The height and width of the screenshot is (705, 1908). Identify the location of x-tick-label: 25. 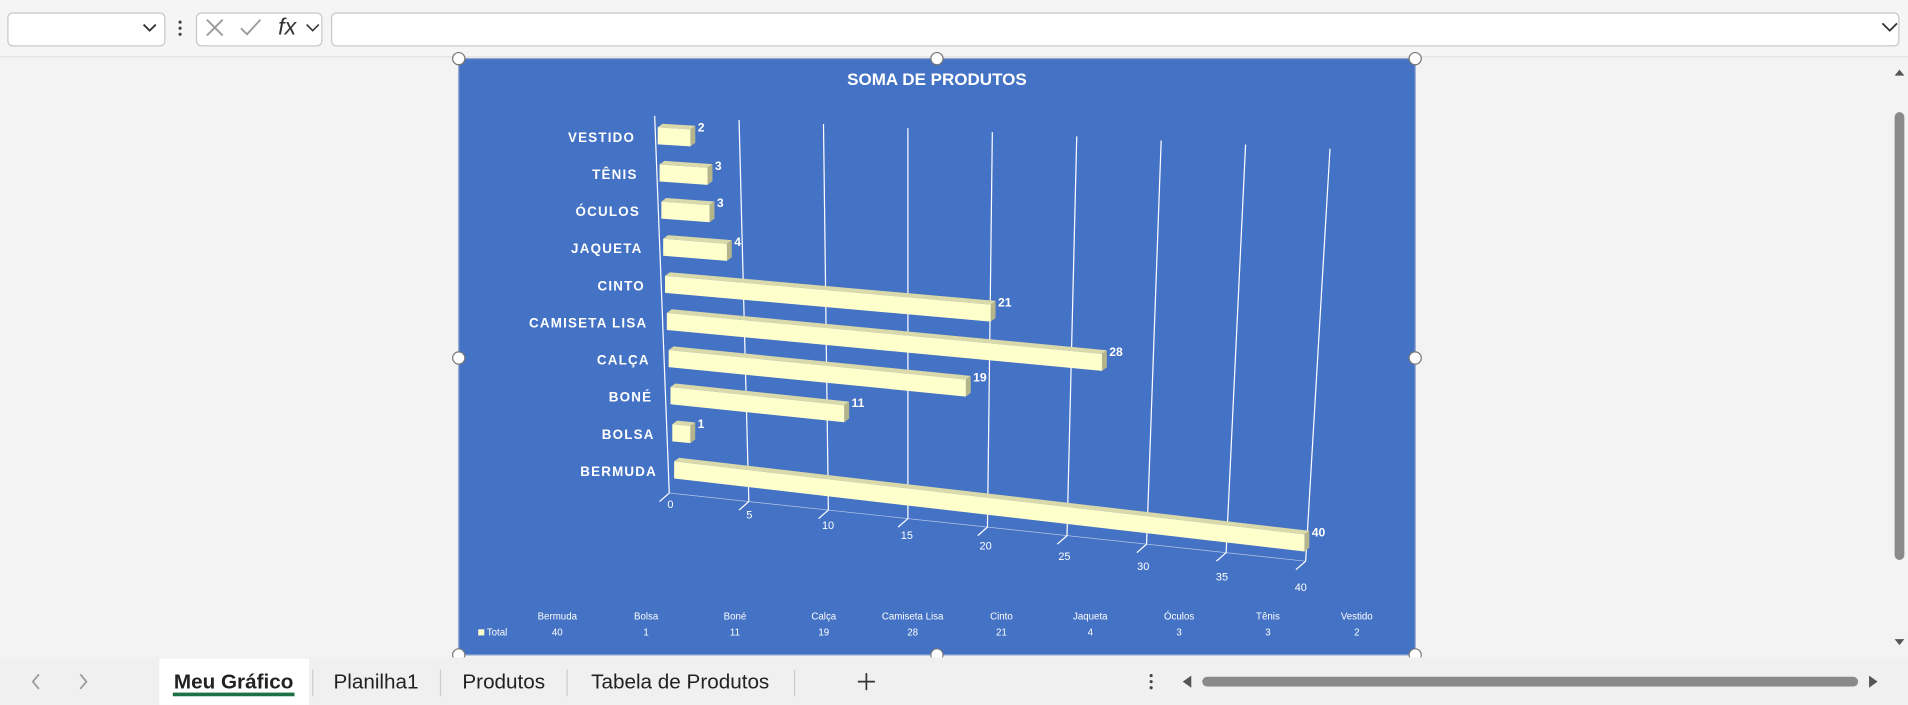
(1064, 557).